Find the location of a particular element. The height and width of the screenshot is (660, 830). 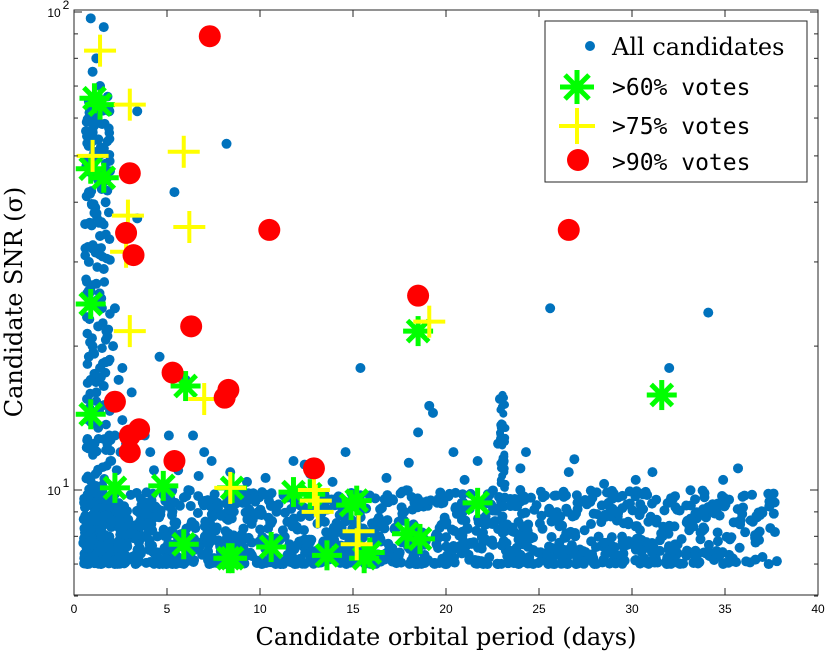

x-tick-label: 35 is located at coordinates (725, 609).